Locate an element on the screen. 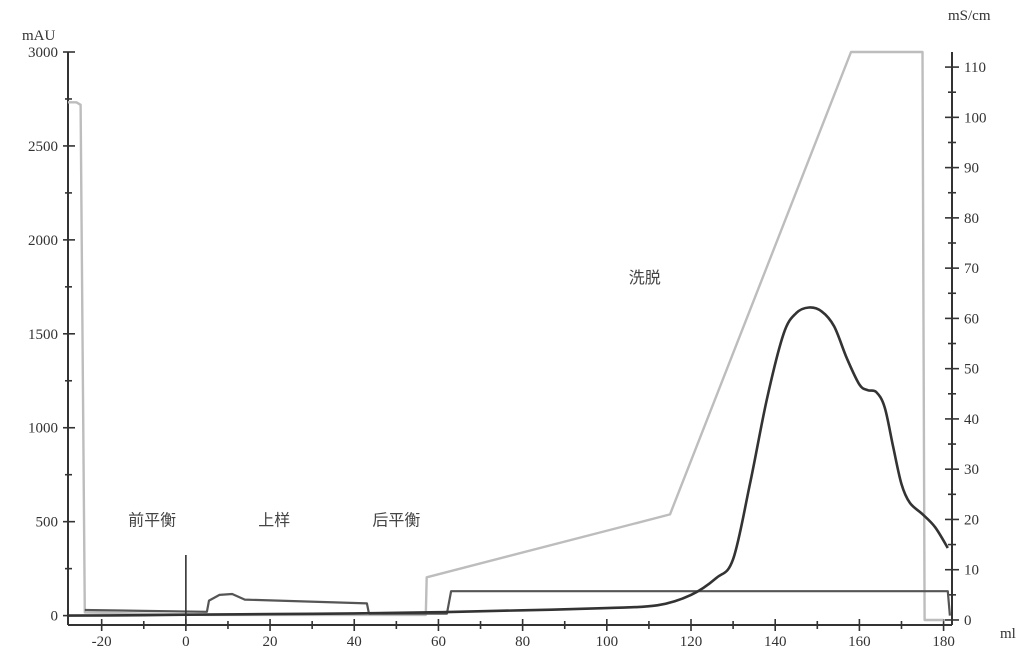 Image resolution: width=1024 pixels, height=650 pixels. right-tick-label: 40 is located at coordinates (971, 420).